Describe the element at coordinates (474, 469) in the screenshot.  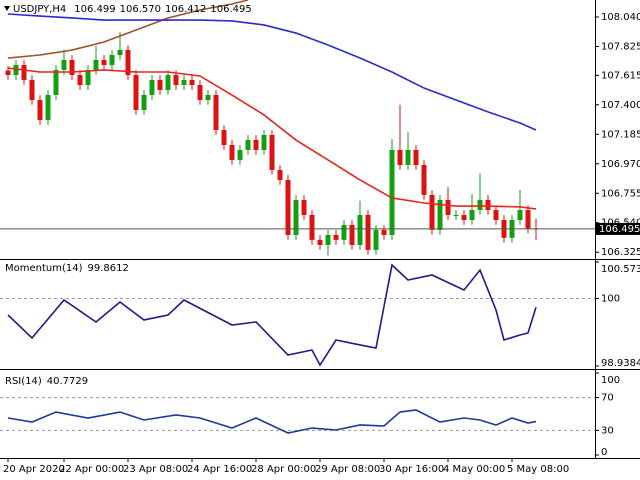
I see `x-tick-label: 4 May 00:00` at that location.